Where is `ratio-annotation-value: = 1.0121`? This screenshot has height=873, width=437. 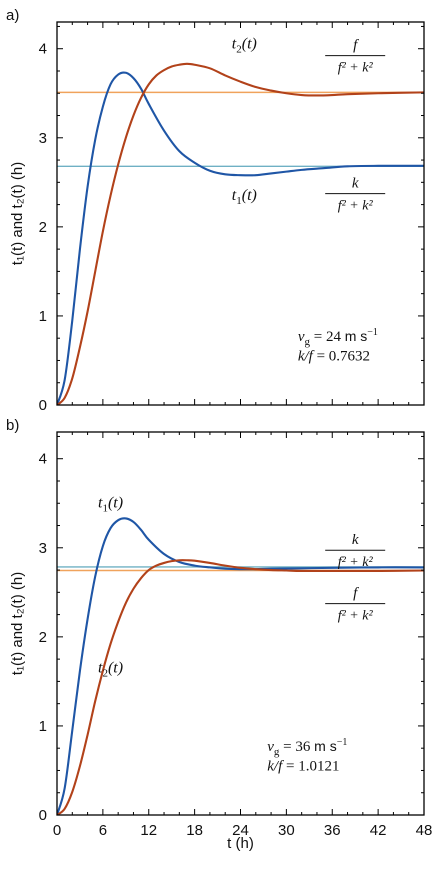 ratio-annotation-value: = 1.0121 is located at coordinates (310, 766).